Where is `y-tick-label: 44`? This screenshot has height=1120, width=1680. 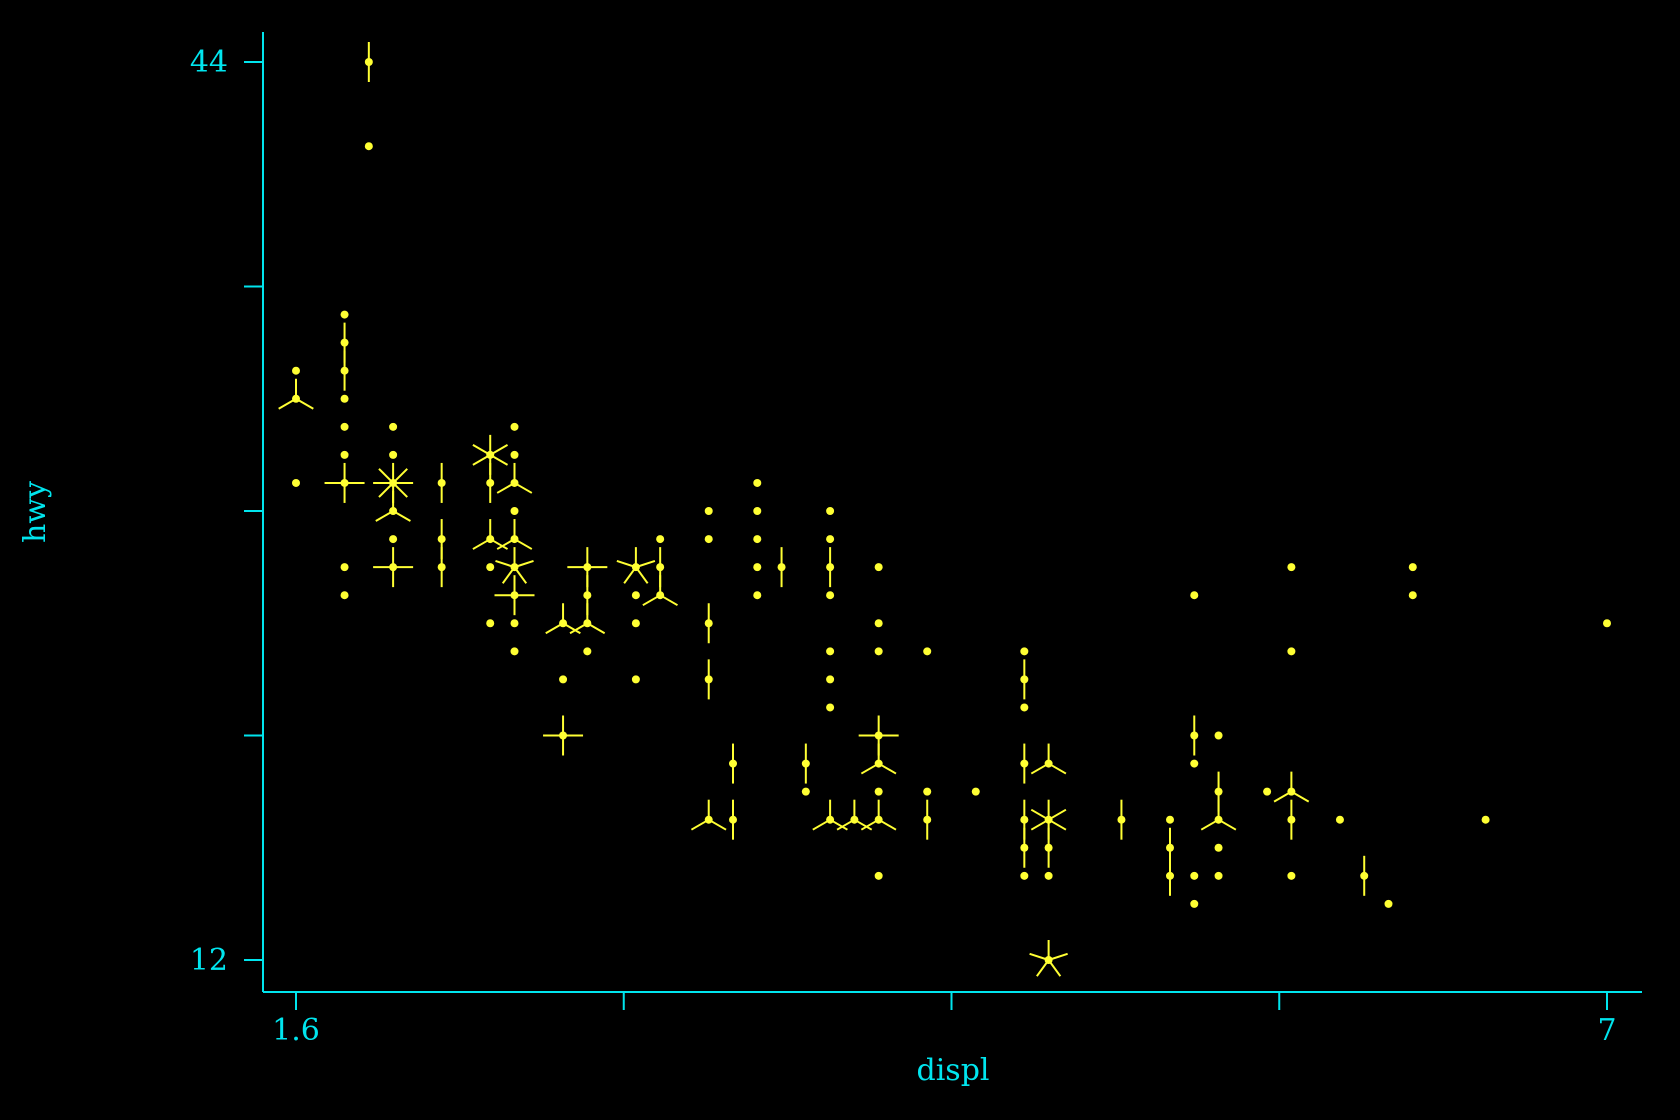
y-tick-label: 44 is located at coordinates (209, 62).